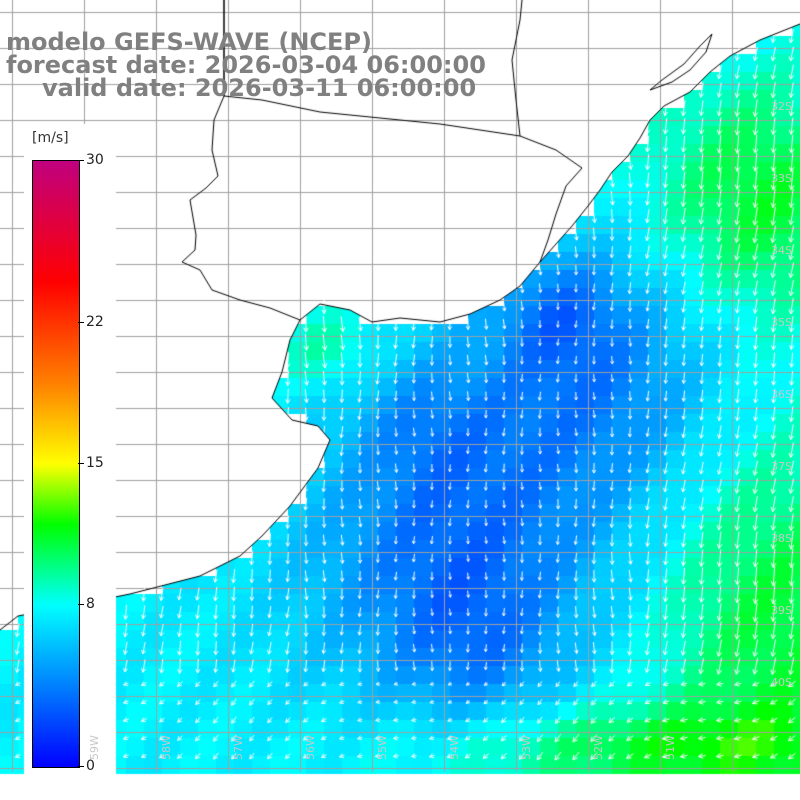 This screenshot has height=800, width=800. Describe the element at coordinates (166, 747) in the screenshot. I see `longitude-label: 58W` at that location.